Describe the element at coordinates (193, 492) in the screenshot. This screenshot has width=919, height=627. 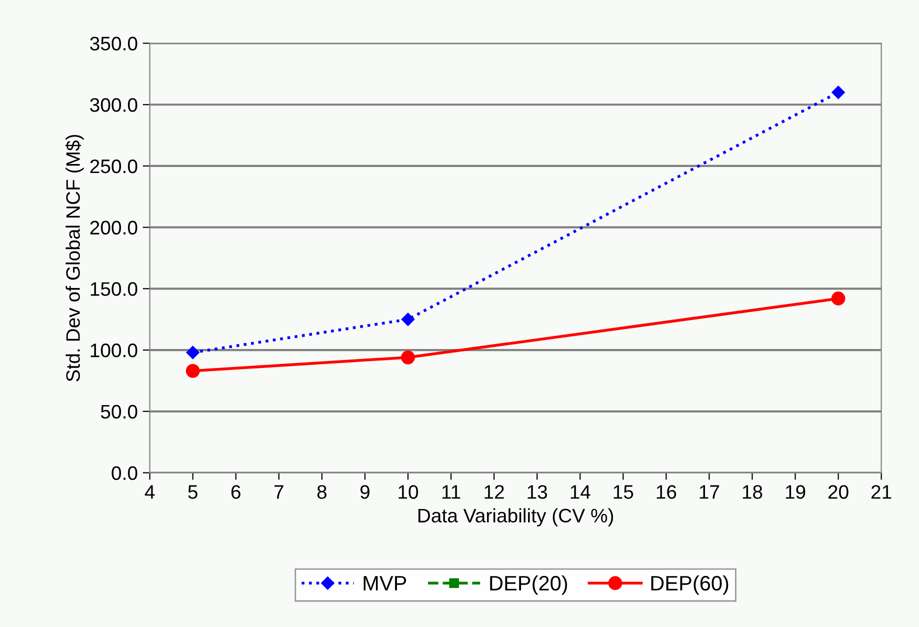
I see `x-tick-label: 5` at that location.